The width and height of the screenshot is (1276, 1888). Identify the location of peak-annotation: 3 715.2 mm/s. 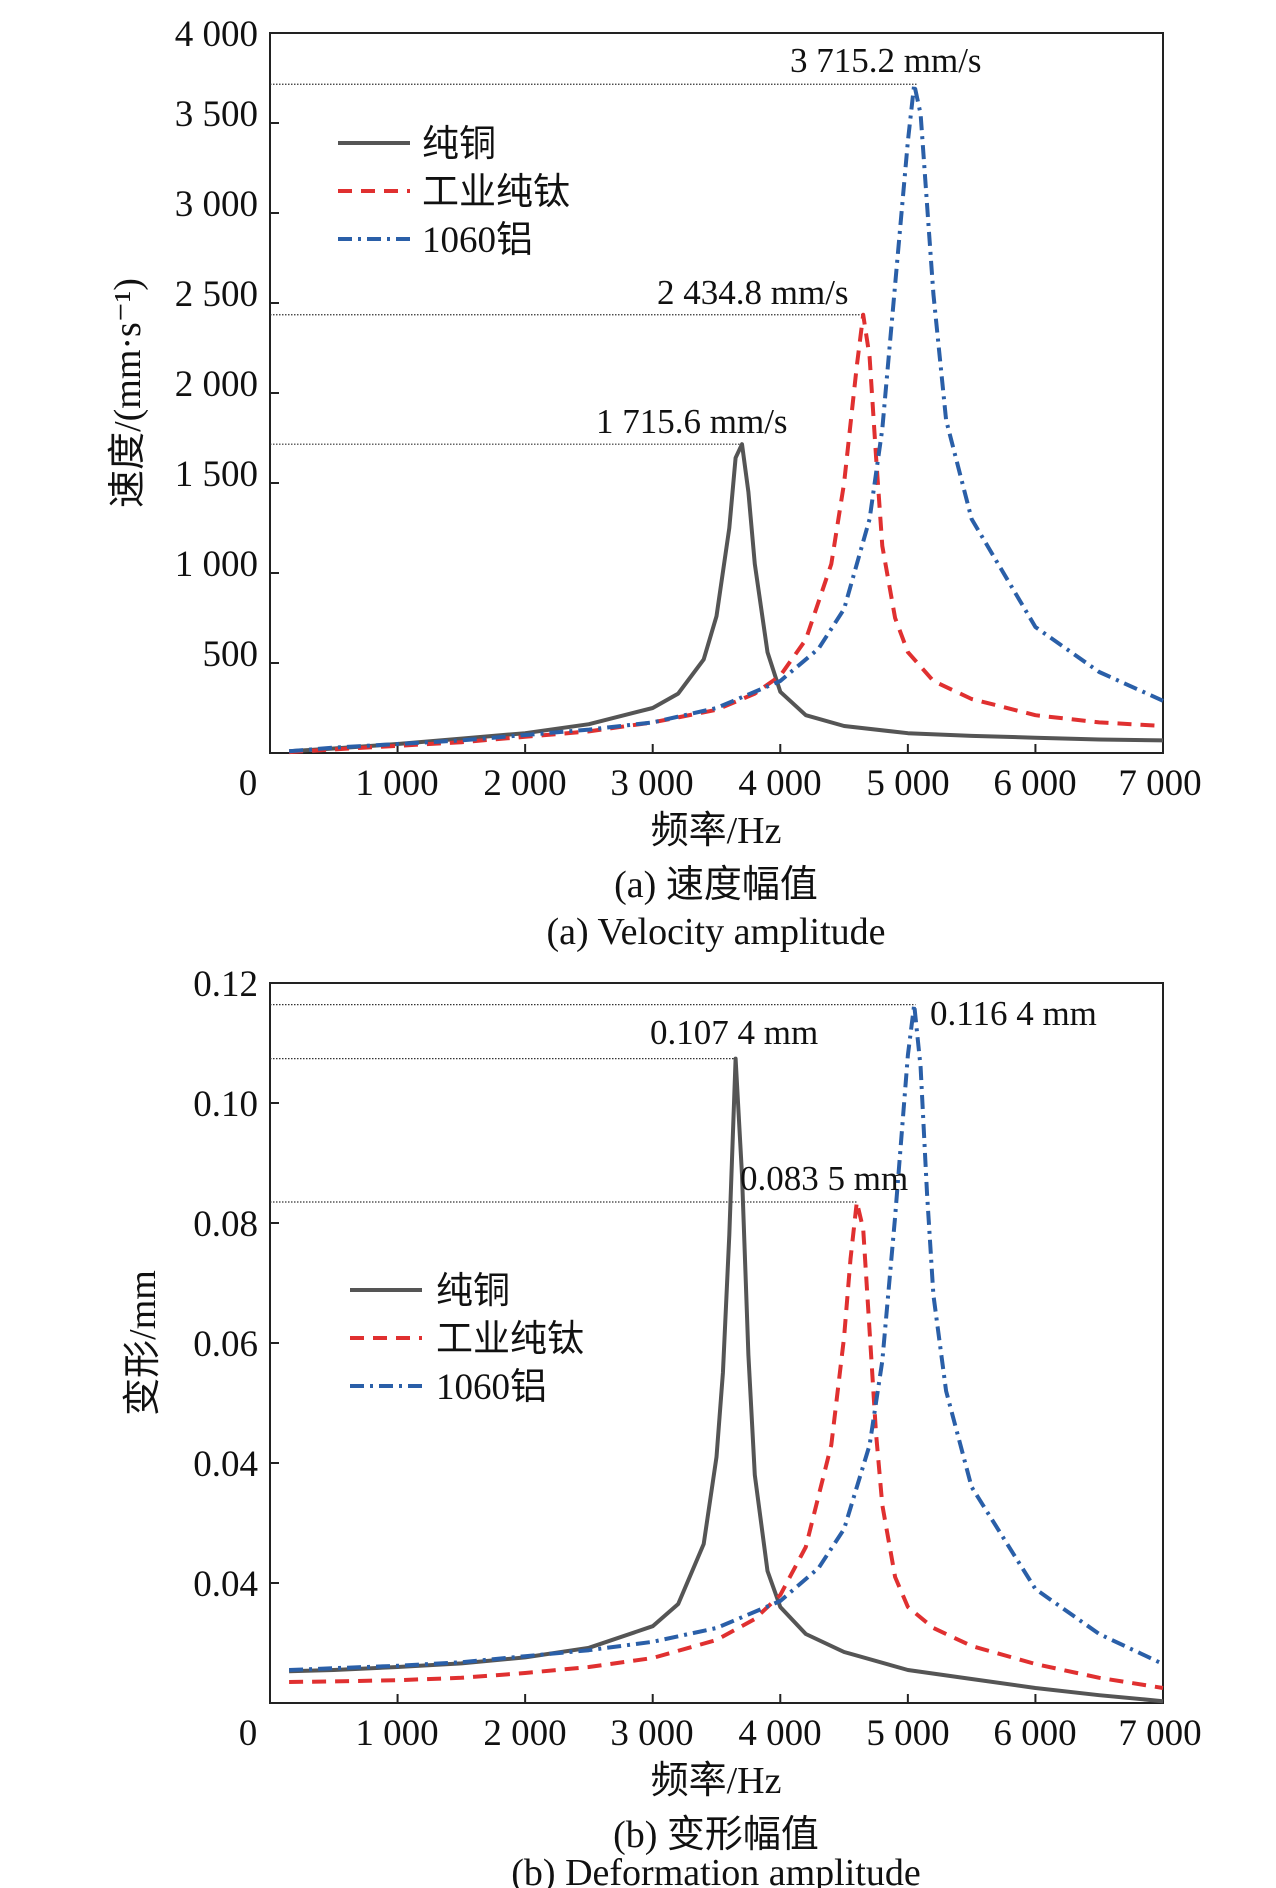
(886, 60).